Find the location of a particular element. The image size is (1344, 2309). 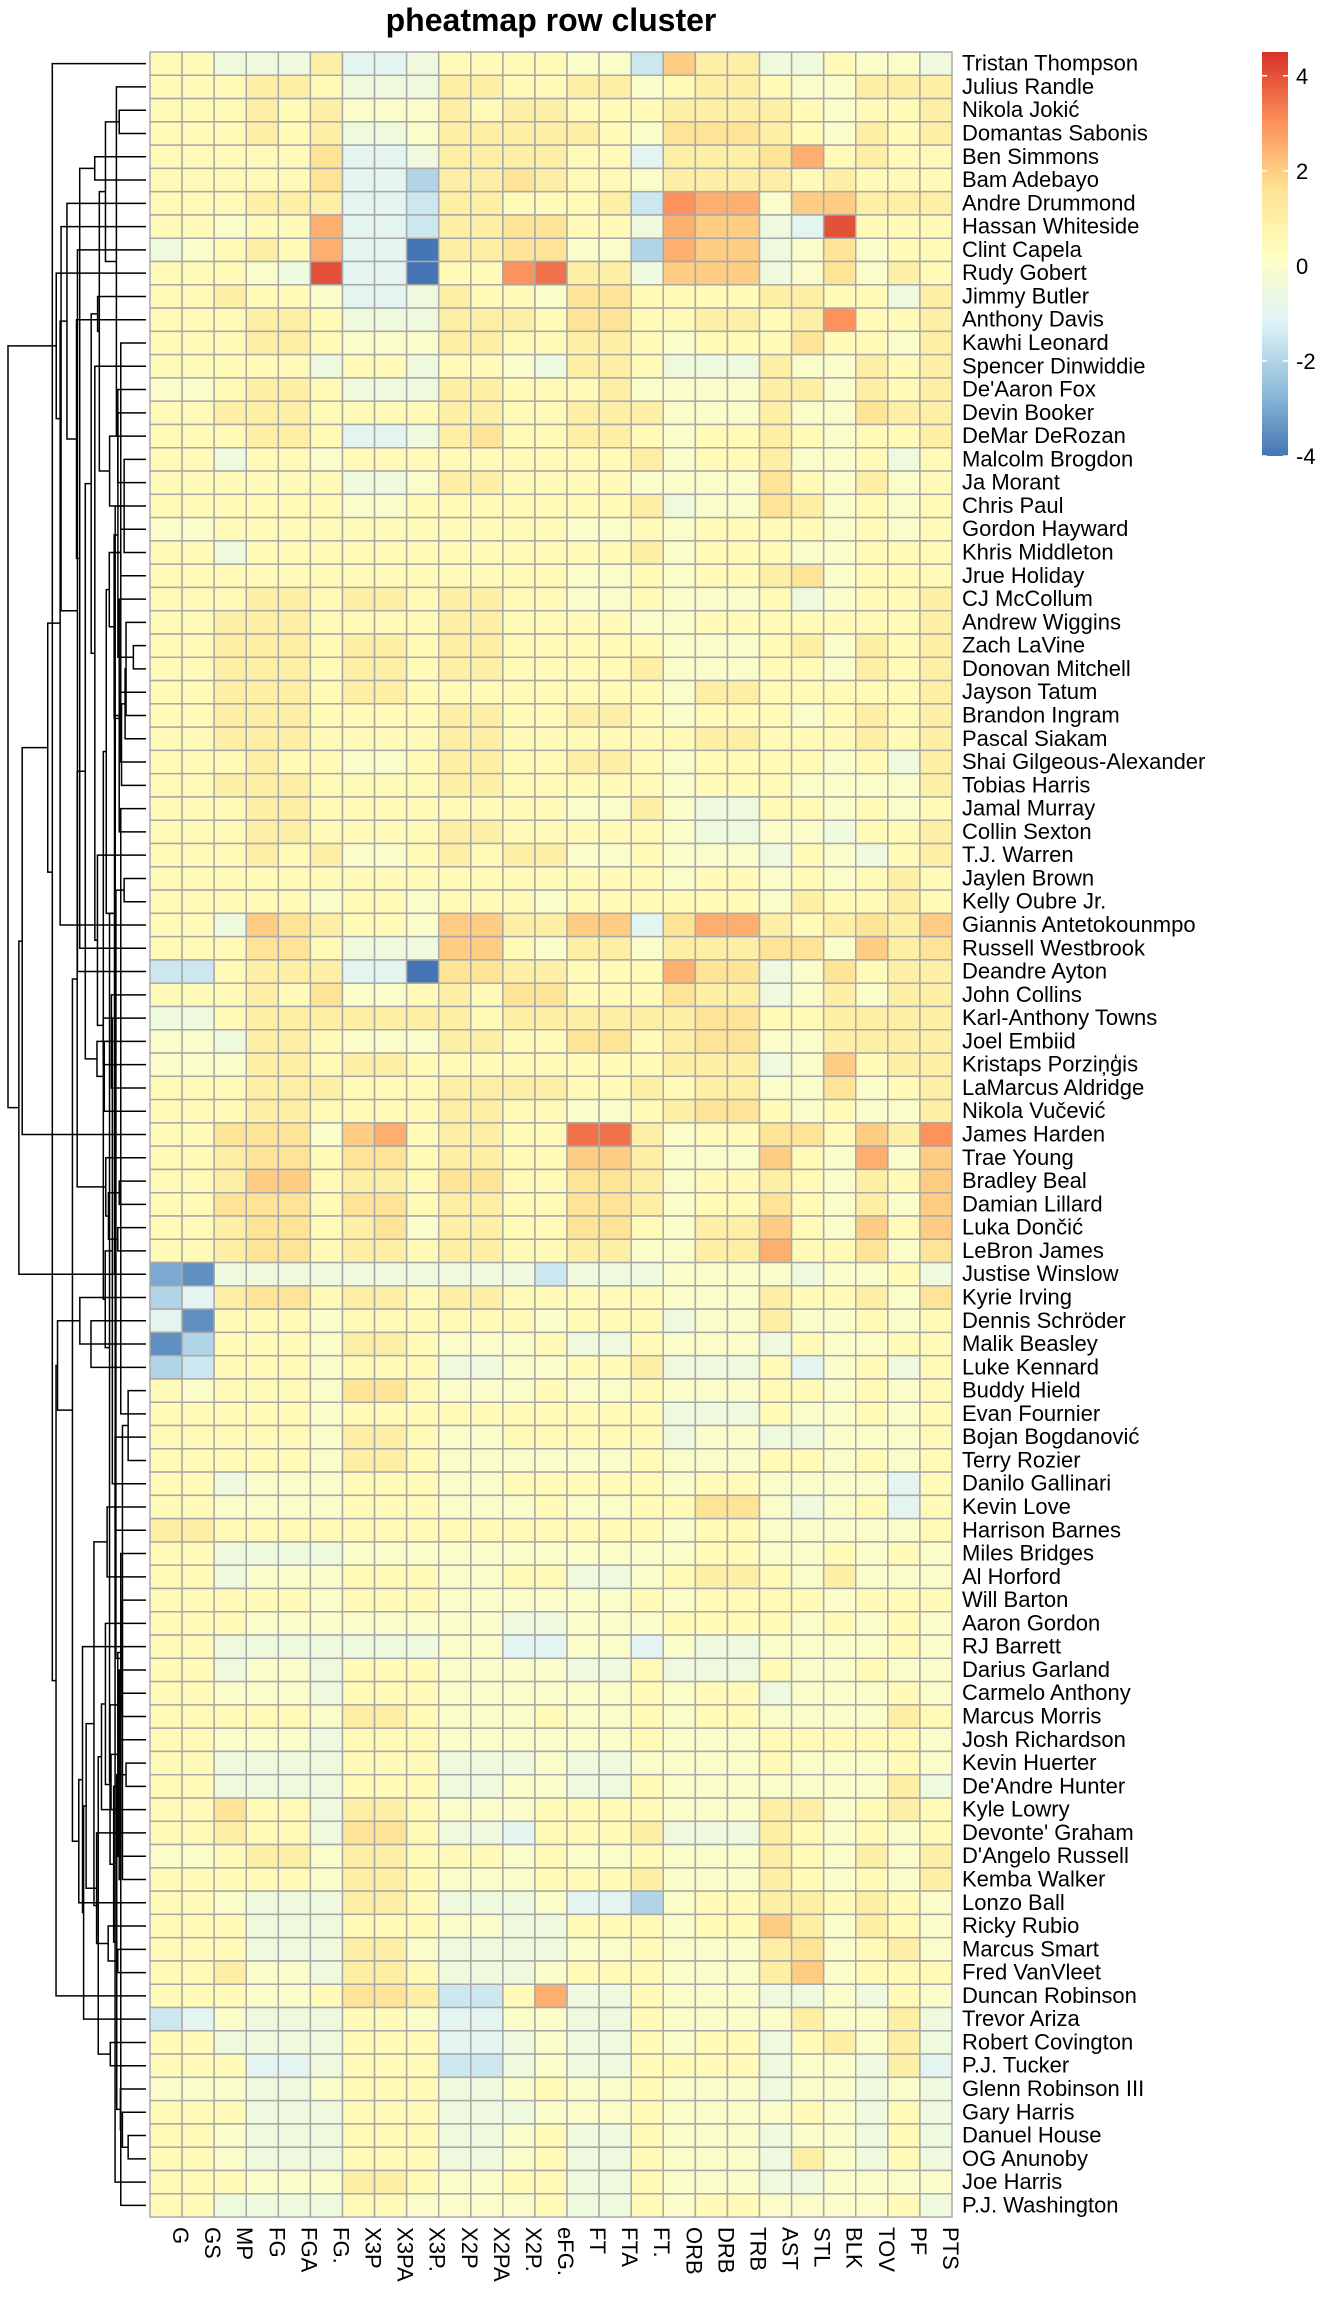

column-label: eFG. is located at coordinates (565, 2251).